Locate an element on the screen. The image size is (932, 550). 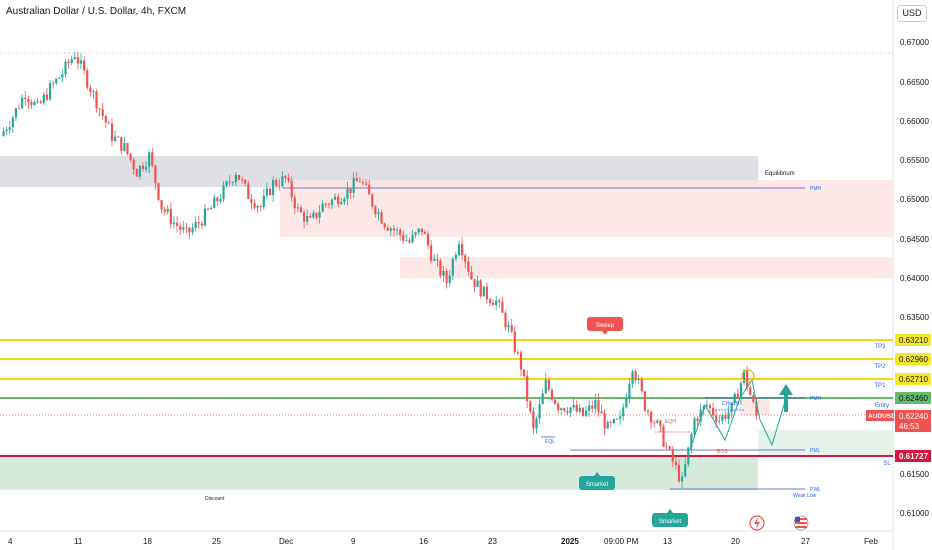
lightning-event-icon is located at coordinates (757, 523).